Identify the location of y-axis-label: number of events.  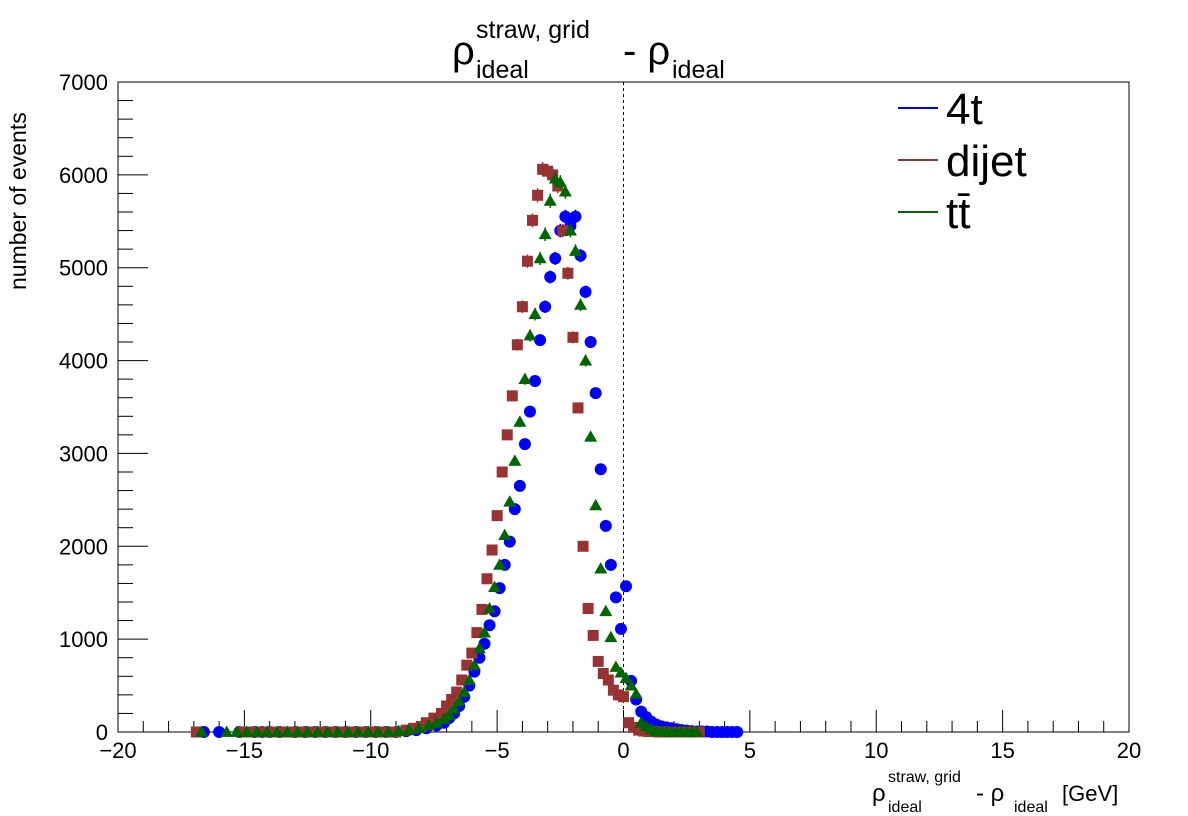
(18, 201).